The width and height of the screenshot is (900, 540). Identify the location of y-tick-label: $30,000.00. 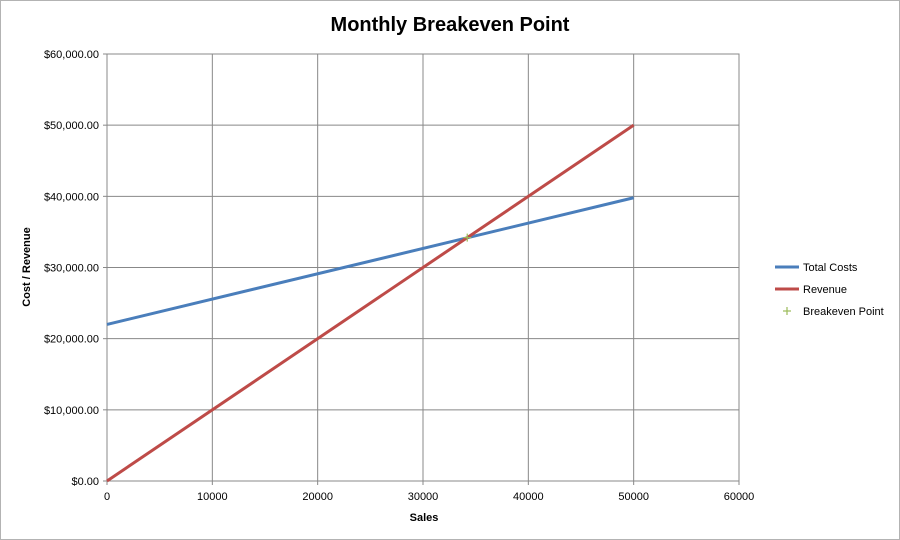
(71, 269).